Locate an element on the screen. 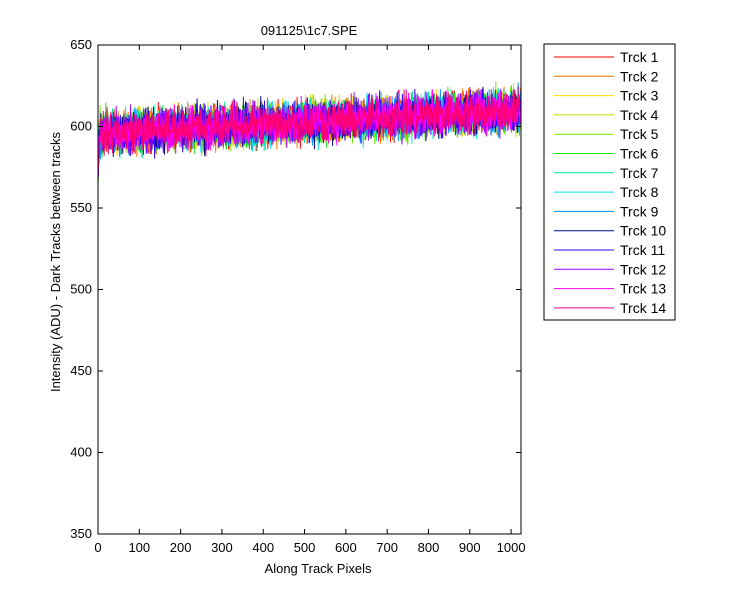 This screenshot has height=600, width=750. x-tick-label: 0 is located at coordinates (97, 547).